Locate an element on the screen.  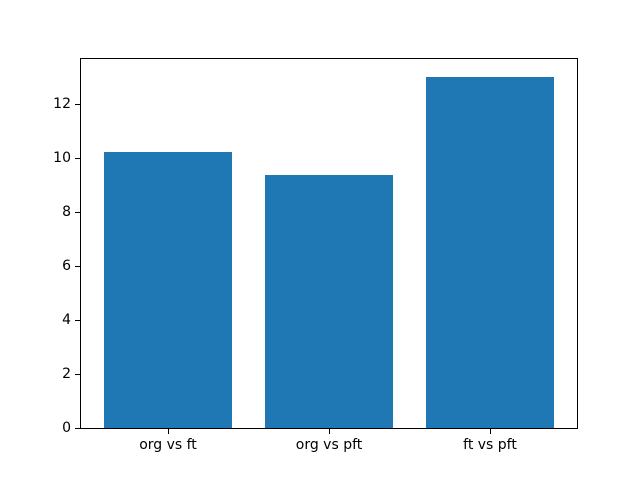
x-tick-label: org vs ft is located at coordinates (168, 445).